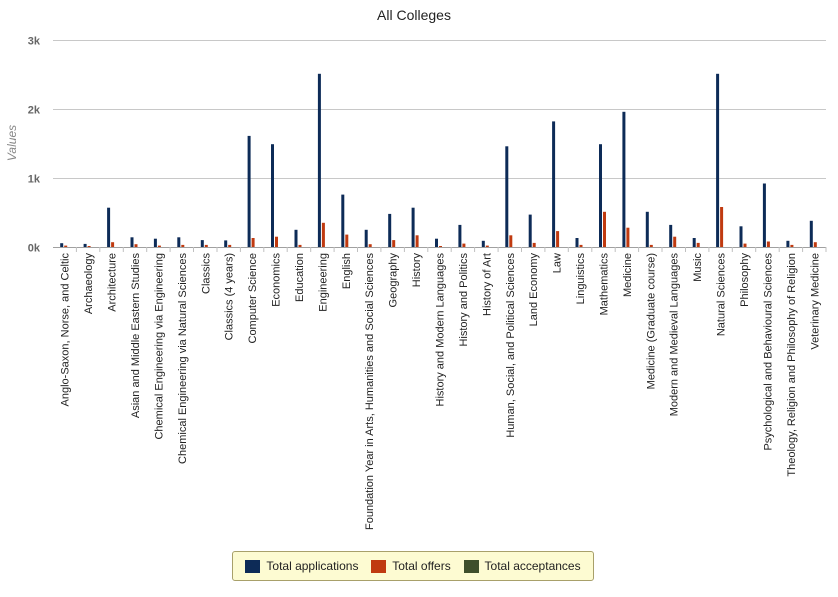 Image resolution: width=838 pixels, height=597 pixels. What do you see at coordinates (136, 336) in the screenshot?
I see `x-tick-label: Asian and Middle Eastern Studies` at bounding box center [136, 336].